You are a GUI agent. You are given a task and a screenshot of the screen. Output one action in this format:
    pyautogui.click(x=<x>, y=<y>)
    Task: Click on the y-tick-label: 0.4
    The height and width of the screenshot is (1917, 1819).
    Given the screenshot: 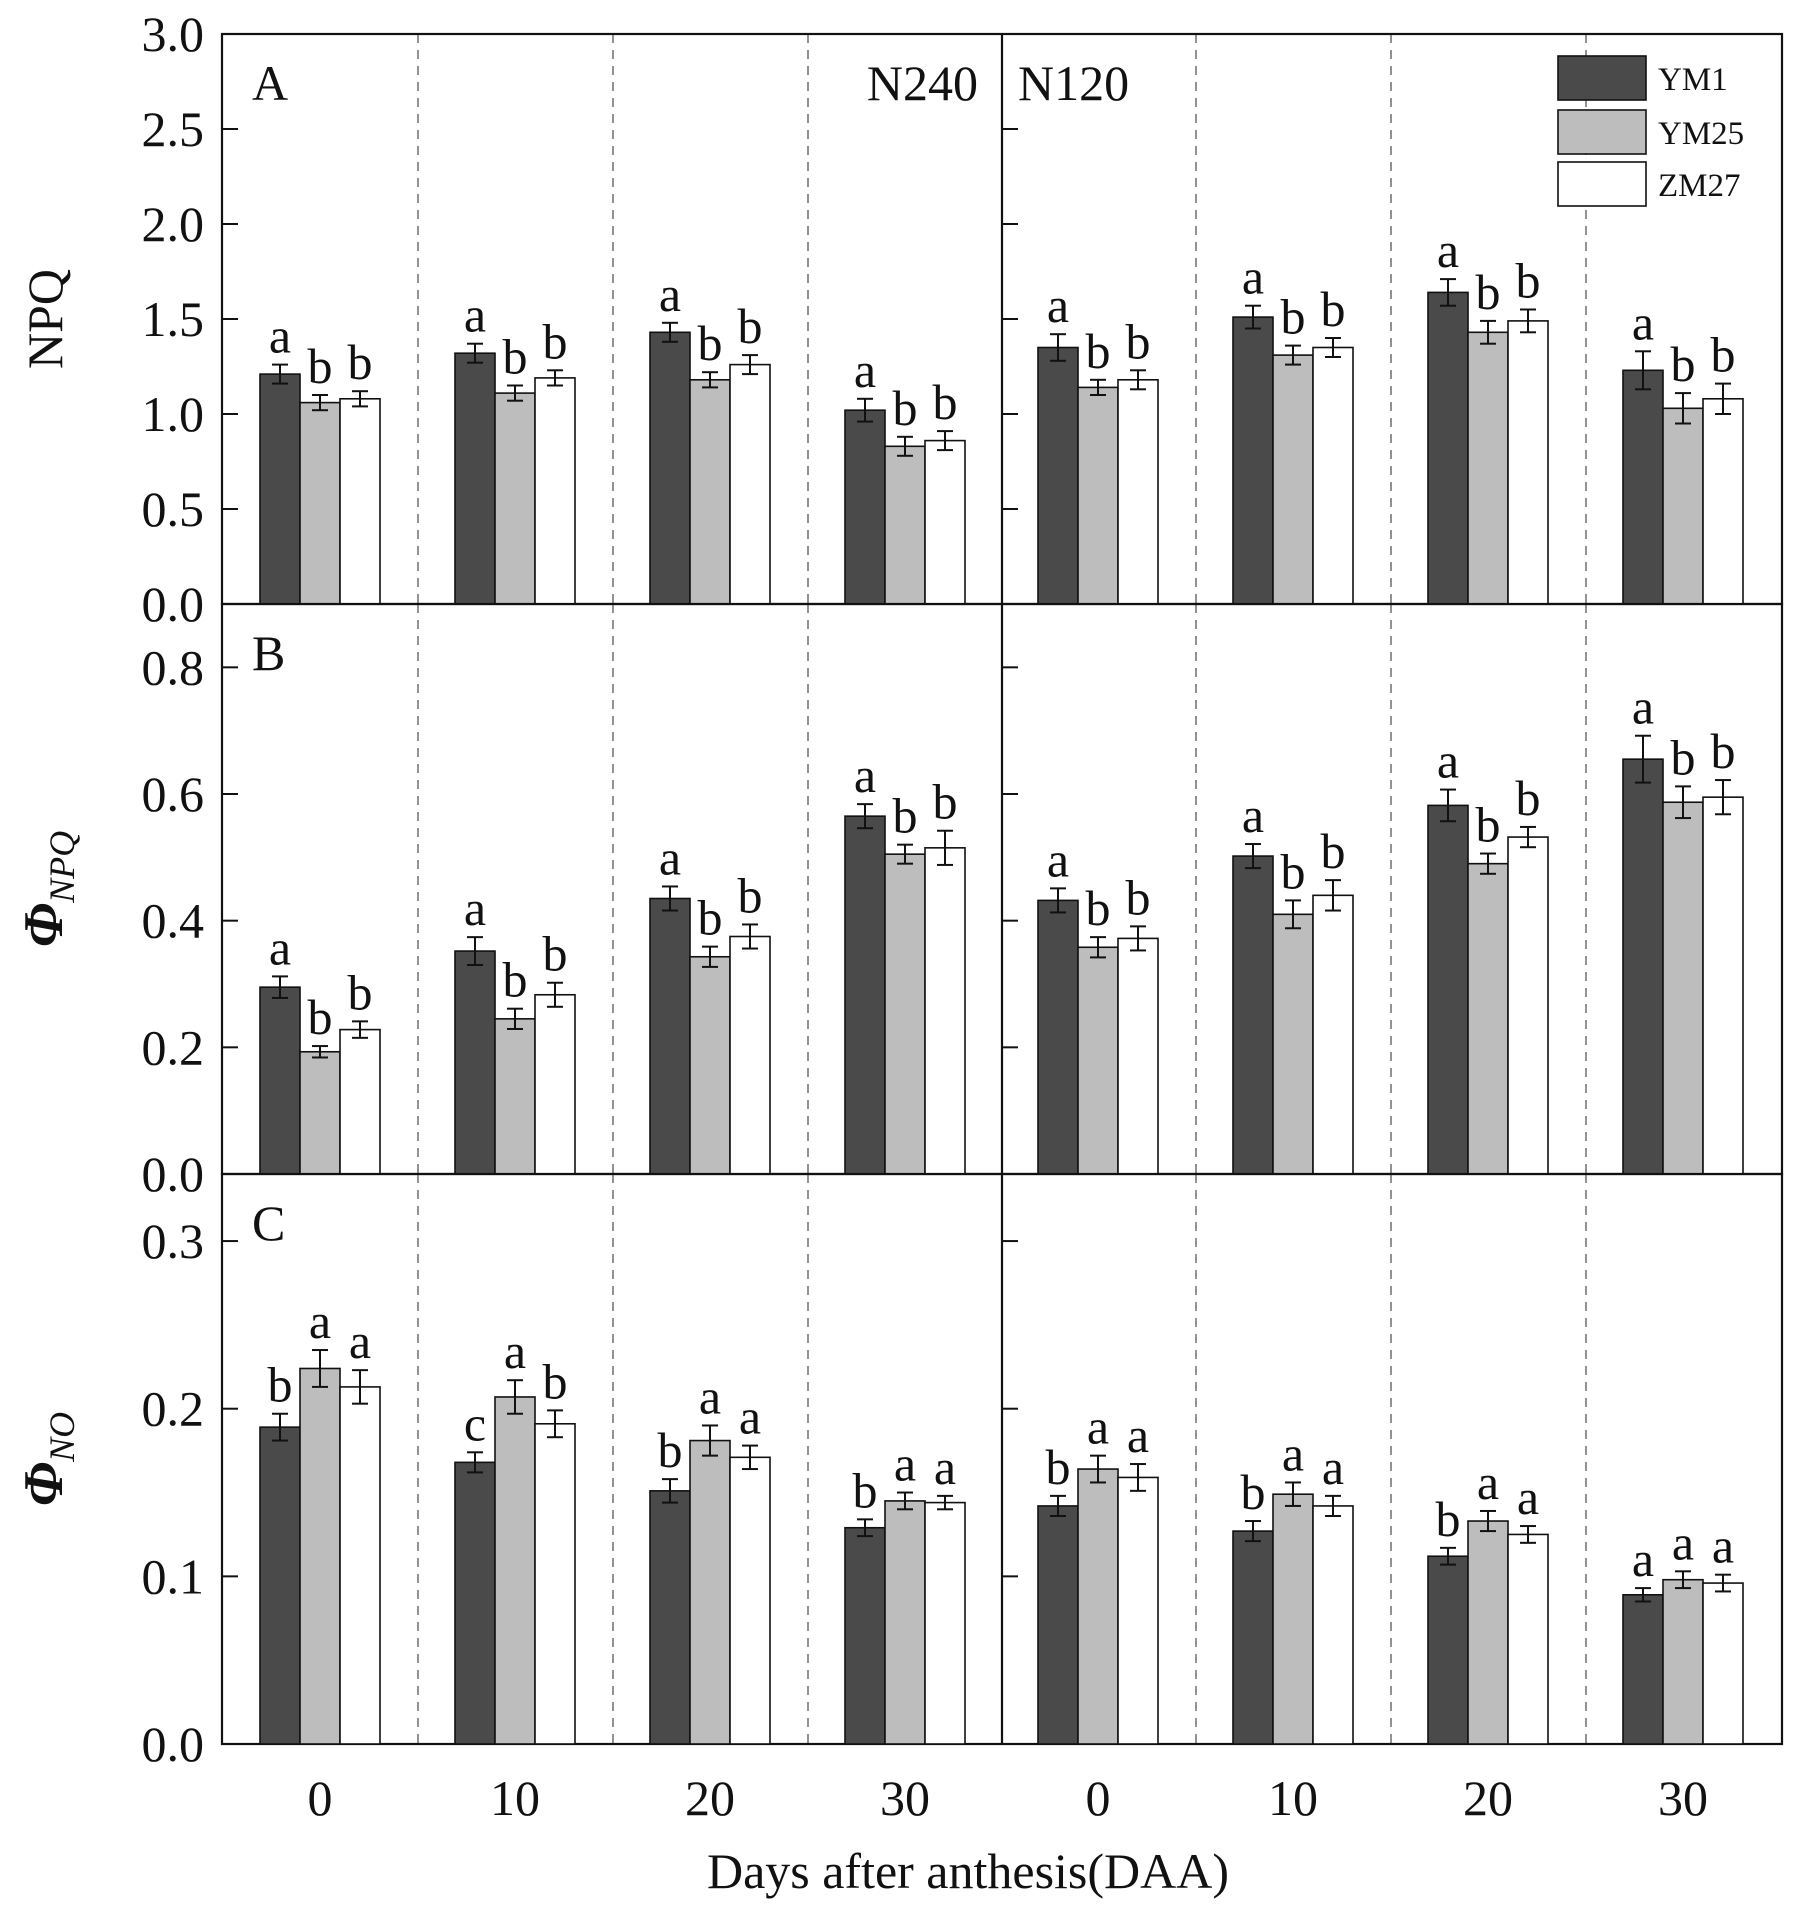 What is the action you would take?
    pyautogui.click(x=173, y=921)
    